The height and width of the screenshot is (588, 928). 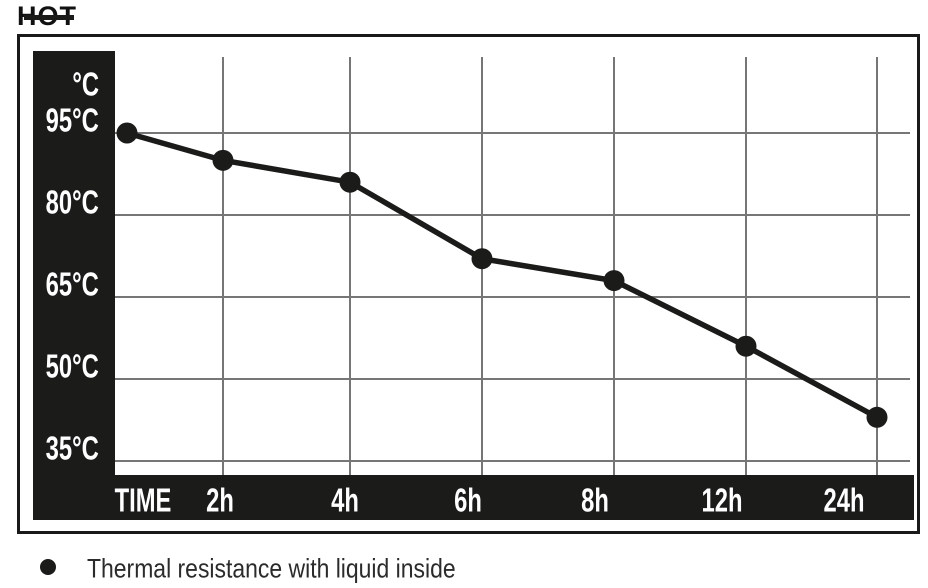 I want to click on x-tick-label: 12h, so click(x=722, y=500).